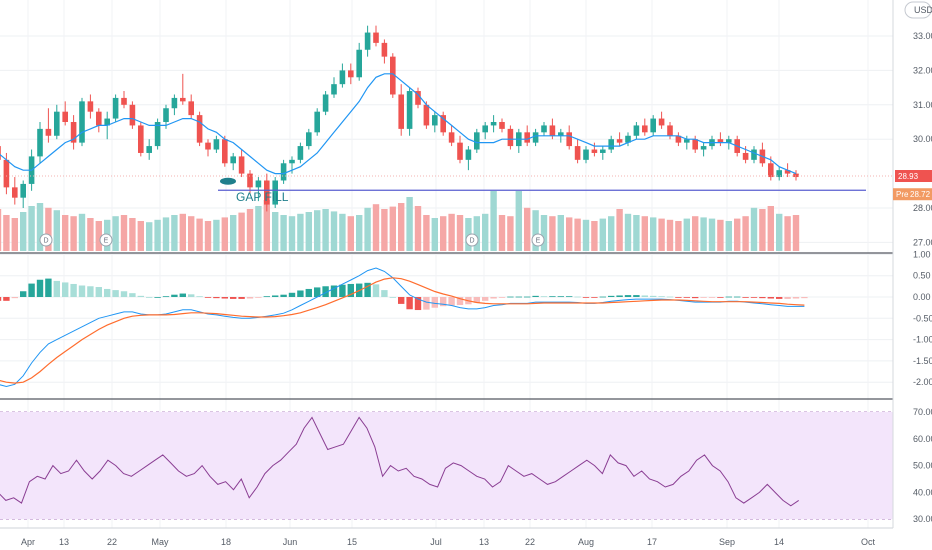  What do you see at coordinates (436, 542) in the screenshot?
I see `time-axis-label: Jul` at bounding box center [436, 542].